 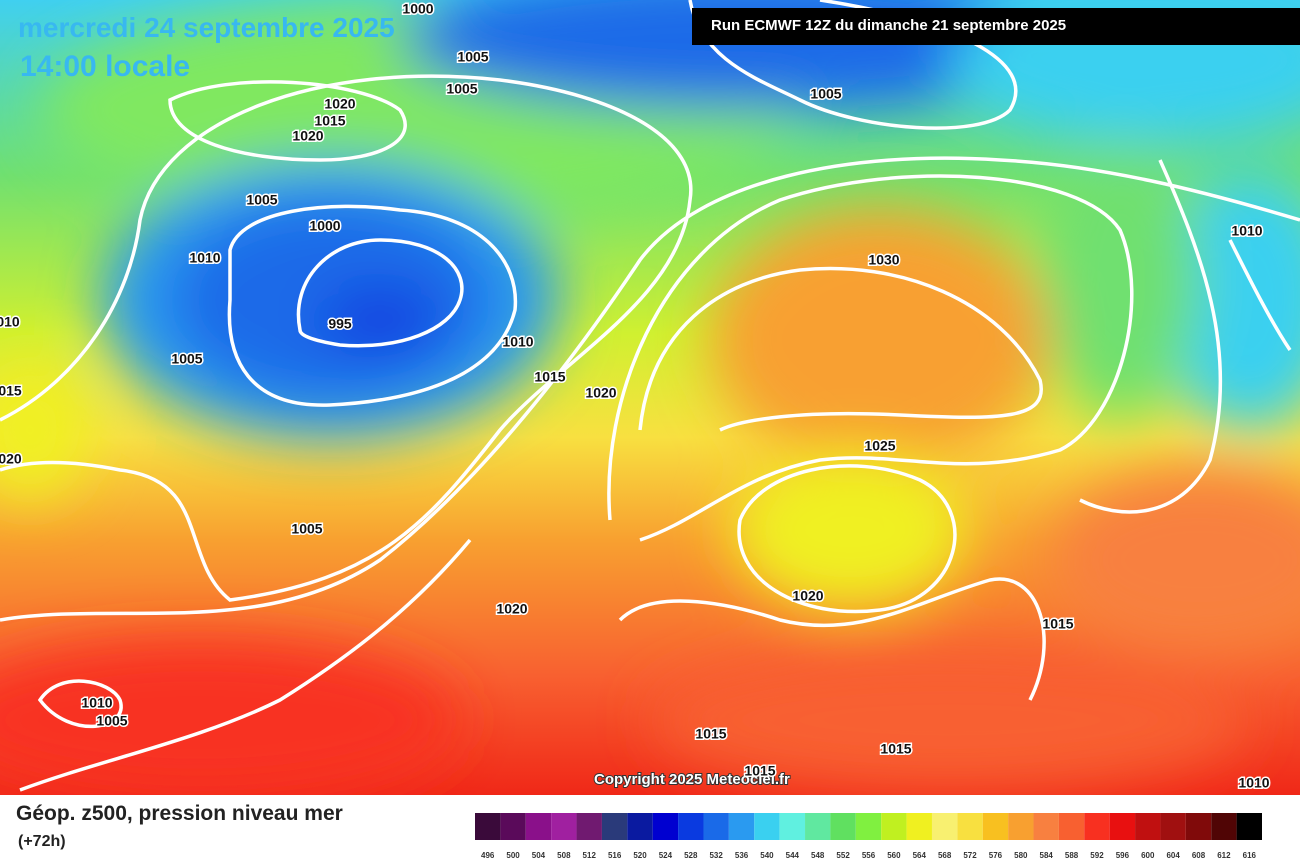 What do you see at coordinates (1199, 855) in the screenshot?
I see `colorbar-label: 608` at bounding box center [1199, 855].